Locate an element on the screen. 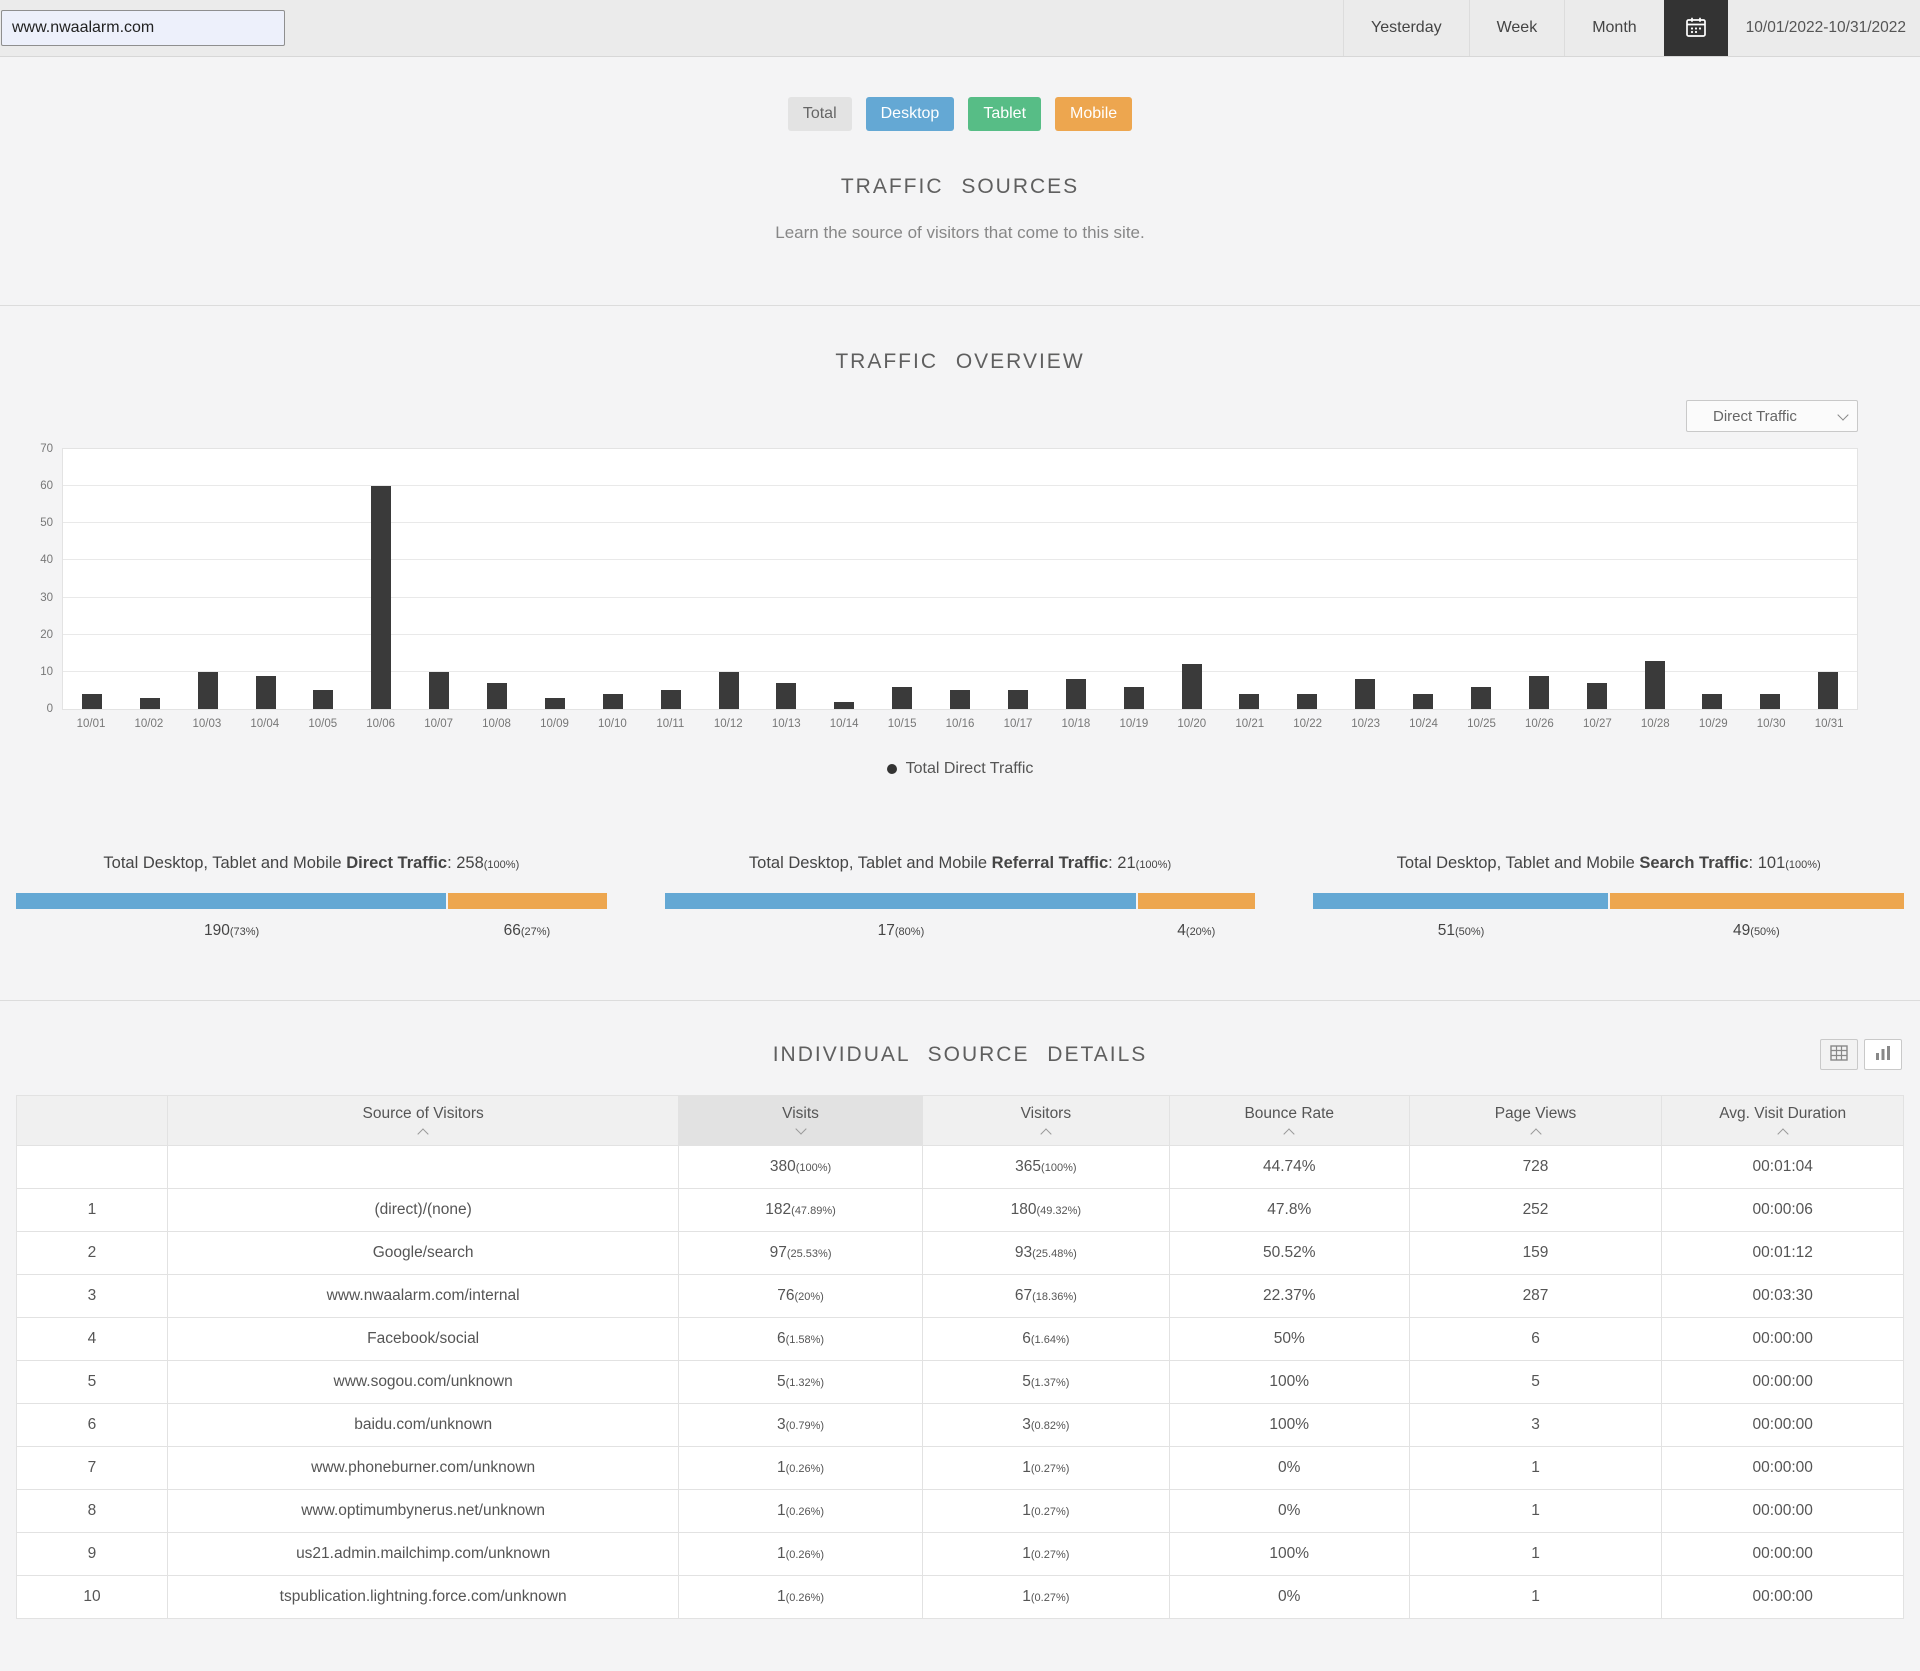 Image resolution: width=1920 pixels, height=1671 pixels. range-yesterday-button: Yesterday is located at coordinates (1406, 28).